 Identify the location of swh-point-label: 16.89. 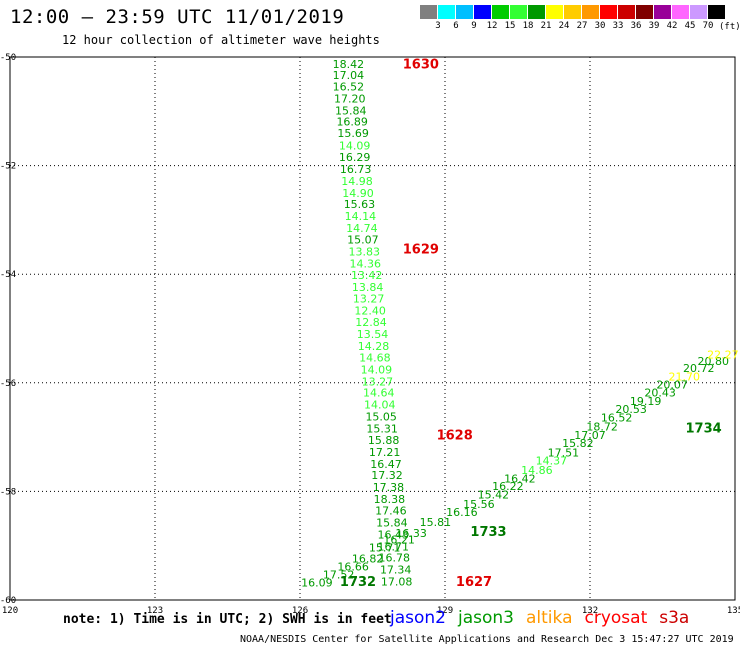
(352, 122).